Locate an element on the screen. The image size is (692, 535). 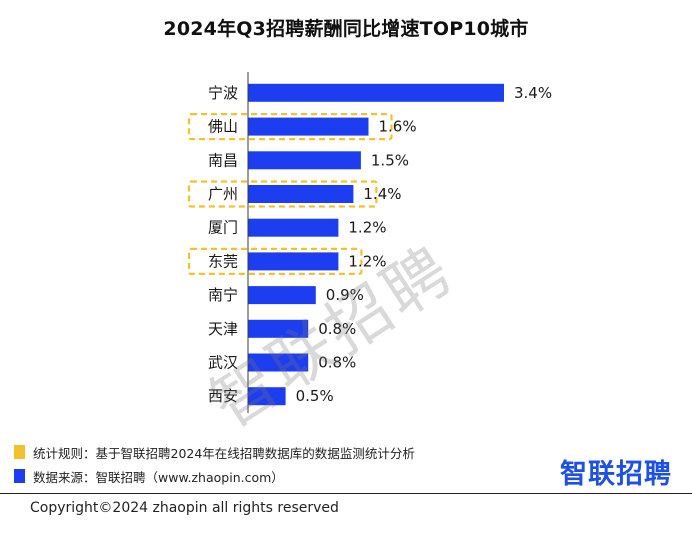
brand-logo: 智联招聘 is located at coordinates (616, 474).